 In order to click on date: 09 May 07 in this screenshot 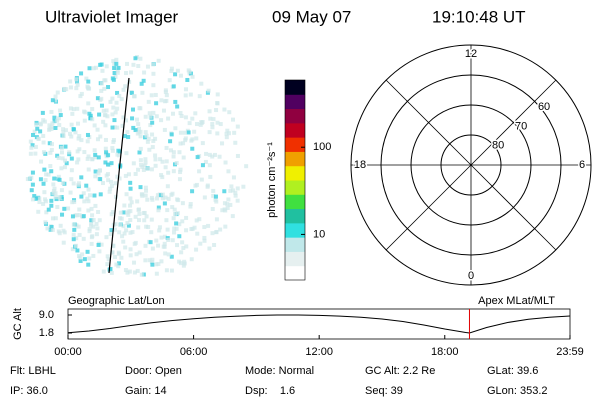, I will do `click(311, 16)`.